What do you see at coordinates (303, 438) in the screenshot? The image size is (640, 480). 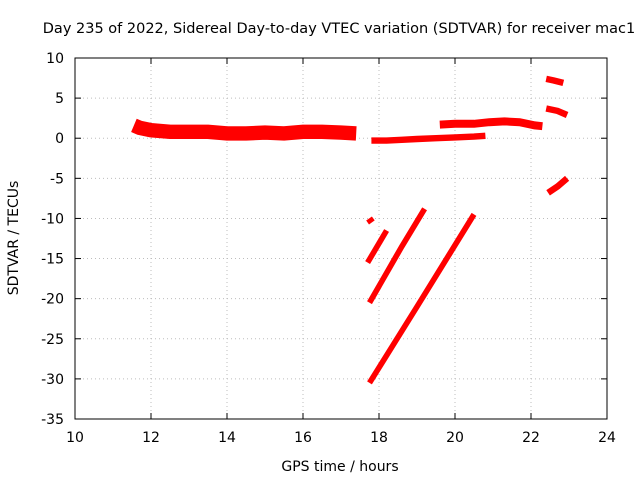 I see `x-tick-label: 16` at bounding box center [303, 438].